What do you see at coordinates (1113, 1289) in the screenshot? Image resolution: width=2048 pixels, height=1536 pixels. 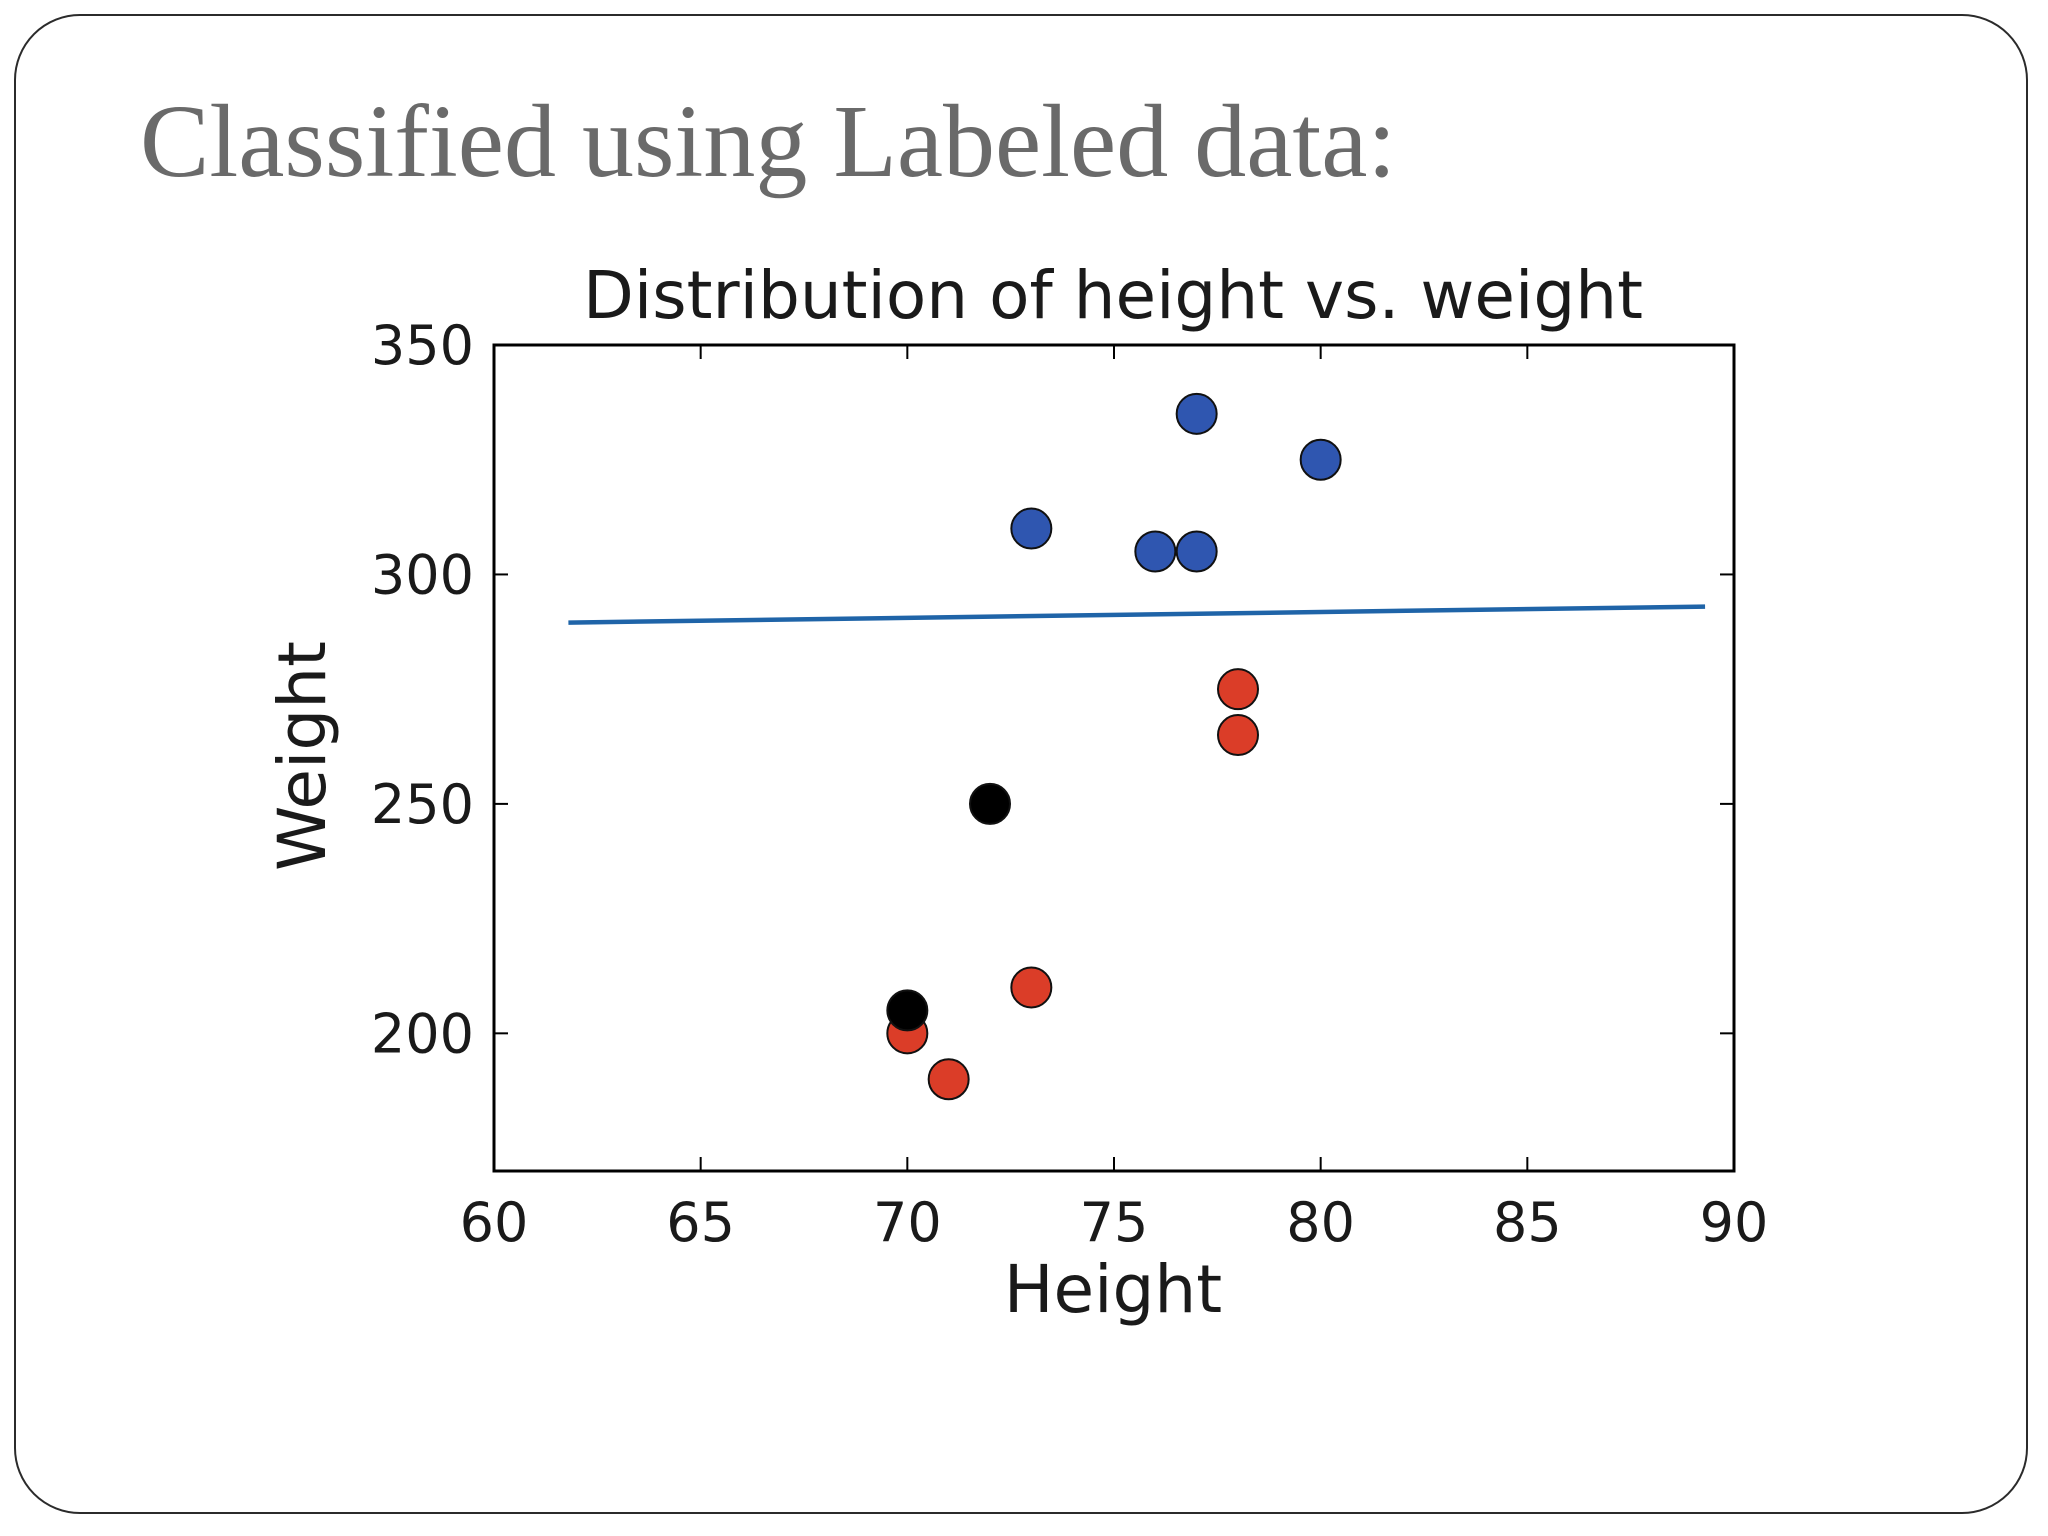 I see `x-axis-label: Height` at bounding box center [1113, 1289].